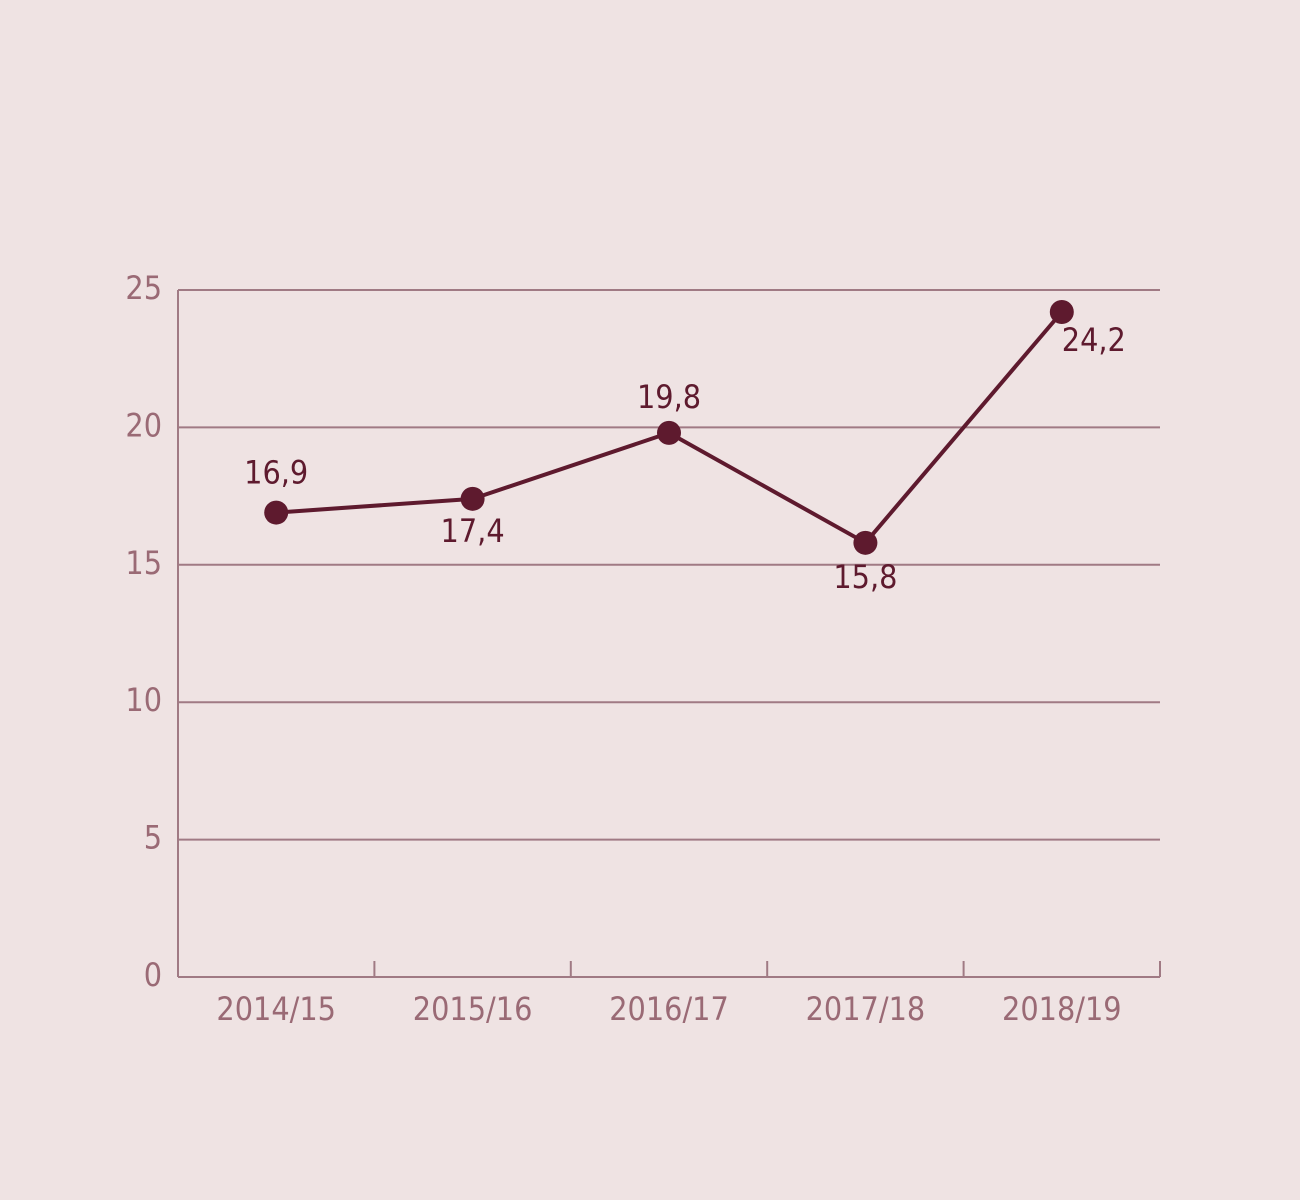 The image size is (1300, 1200). What do you see at coordinates (143, 288) in the screenshot?
I see `y-tick-label: 25` at bounding box center [143, 288].